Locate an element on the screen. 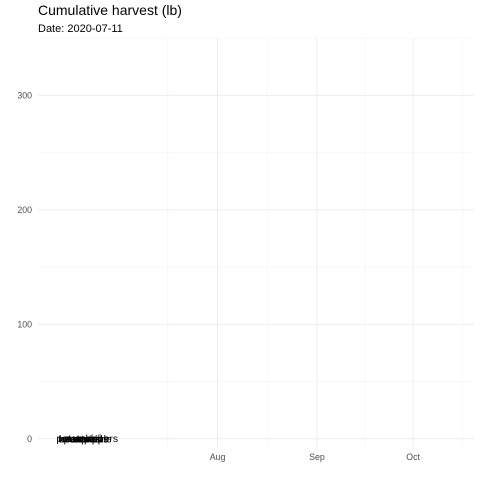  x-tick-label: Oct is located at coordinates (413, 457).